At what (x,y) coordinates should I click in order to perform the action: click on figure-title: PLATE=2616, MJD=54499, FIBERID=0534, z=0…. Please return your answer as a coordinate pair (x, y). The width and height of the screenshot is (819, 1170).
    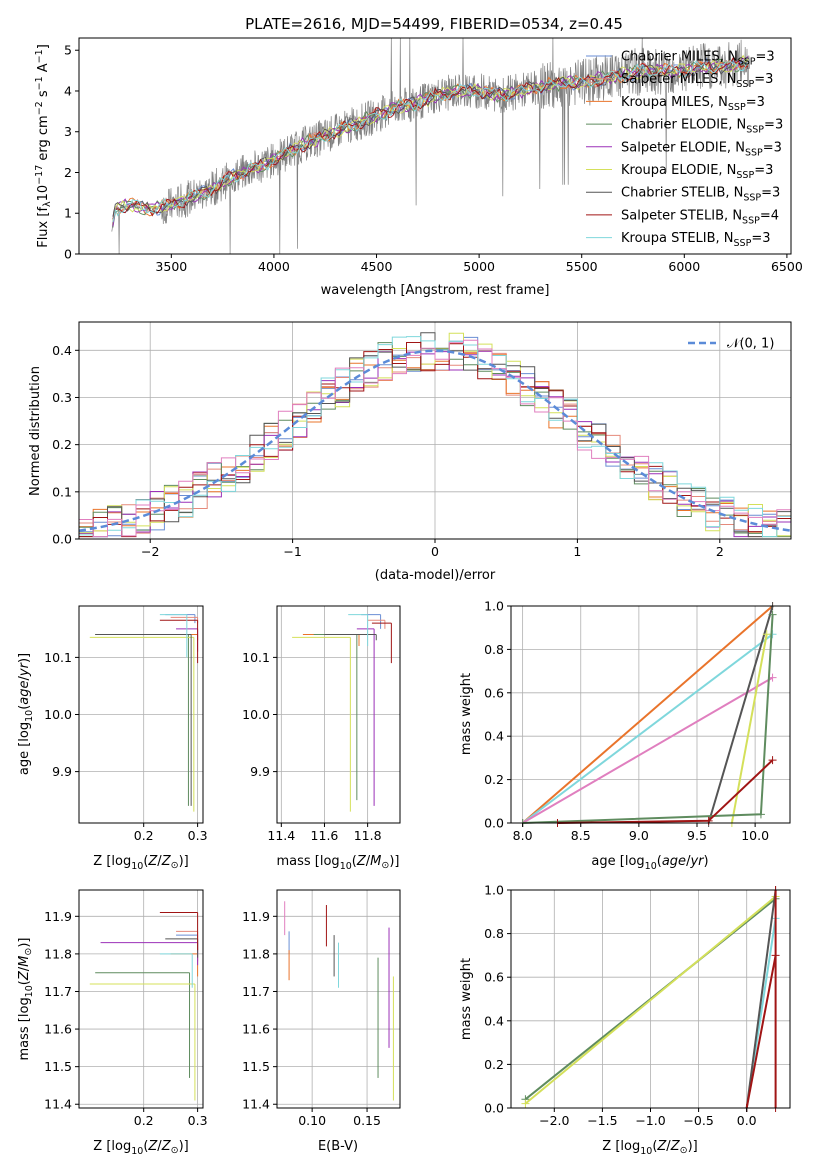
    Looking at the image, I should click on (434, 24).